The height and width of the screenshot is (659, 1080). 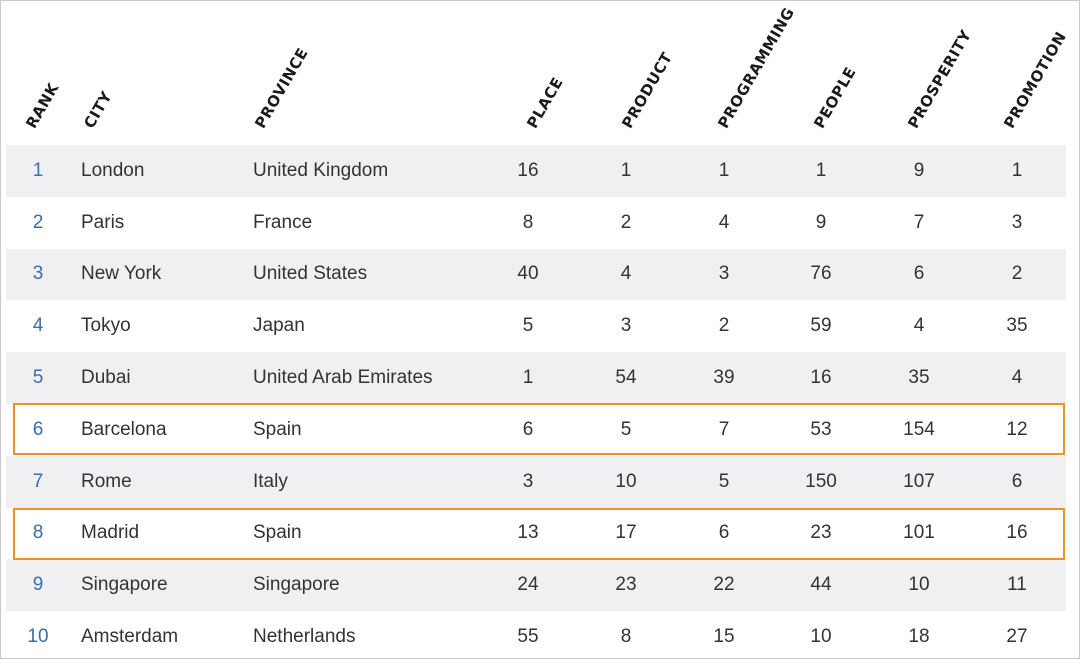 What do you see at coordinates (940, 79) in the screenshot?
I see `header-prosperity: PROSPERITY` at bounding box center [940, 79].